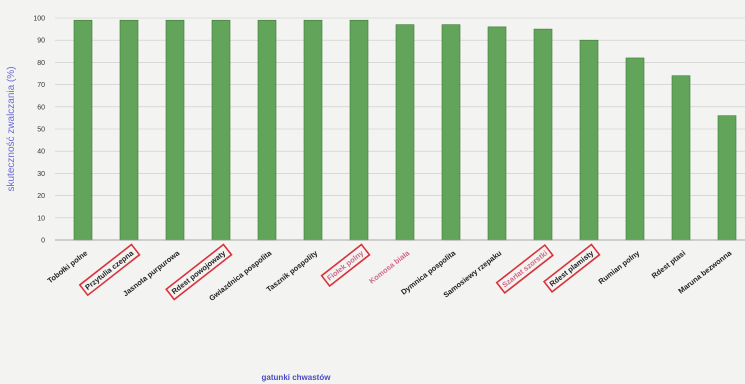  I want to click on y-tick-label: 10, so click(41, 218).